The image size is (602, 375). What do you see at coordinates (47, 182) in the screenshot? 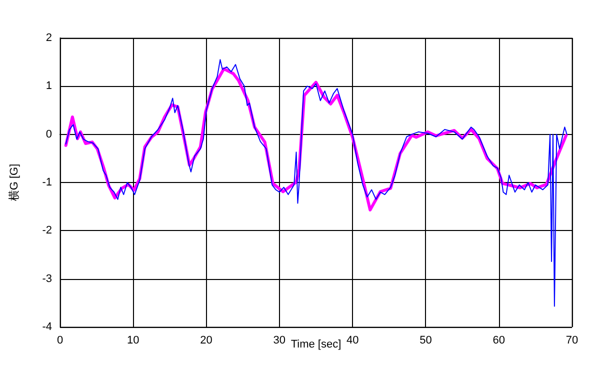
I see `y-tick-label: -1` at bounding box center [47, 182].